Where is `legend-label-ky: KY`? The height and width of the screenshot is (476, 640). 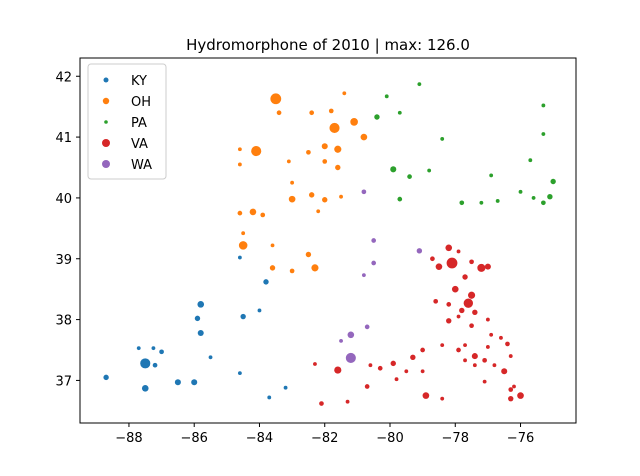
legend-label-ky: KY is located at coordinates (139, 81).